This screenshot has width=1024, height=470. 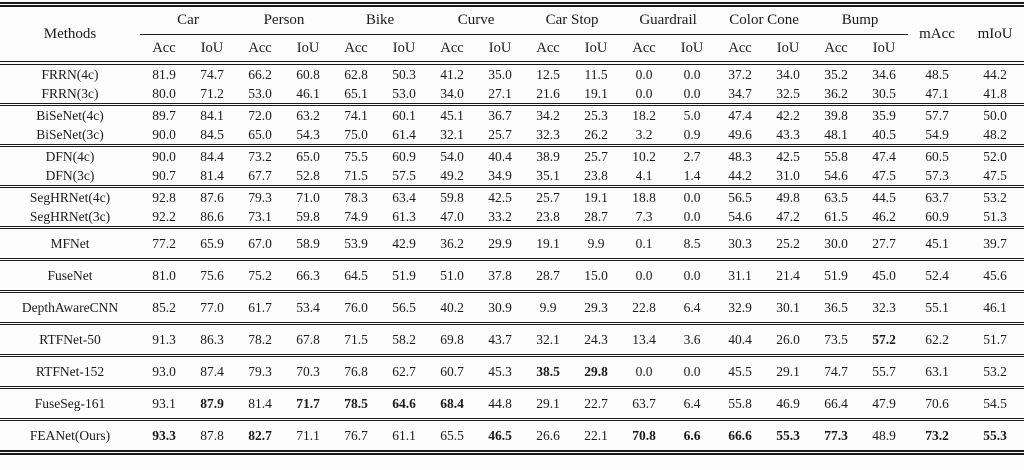 What do you see at coordinates (788, 175) in the screenshot?
I see `value-cell: 31.0` at bounding box center [788, 175].